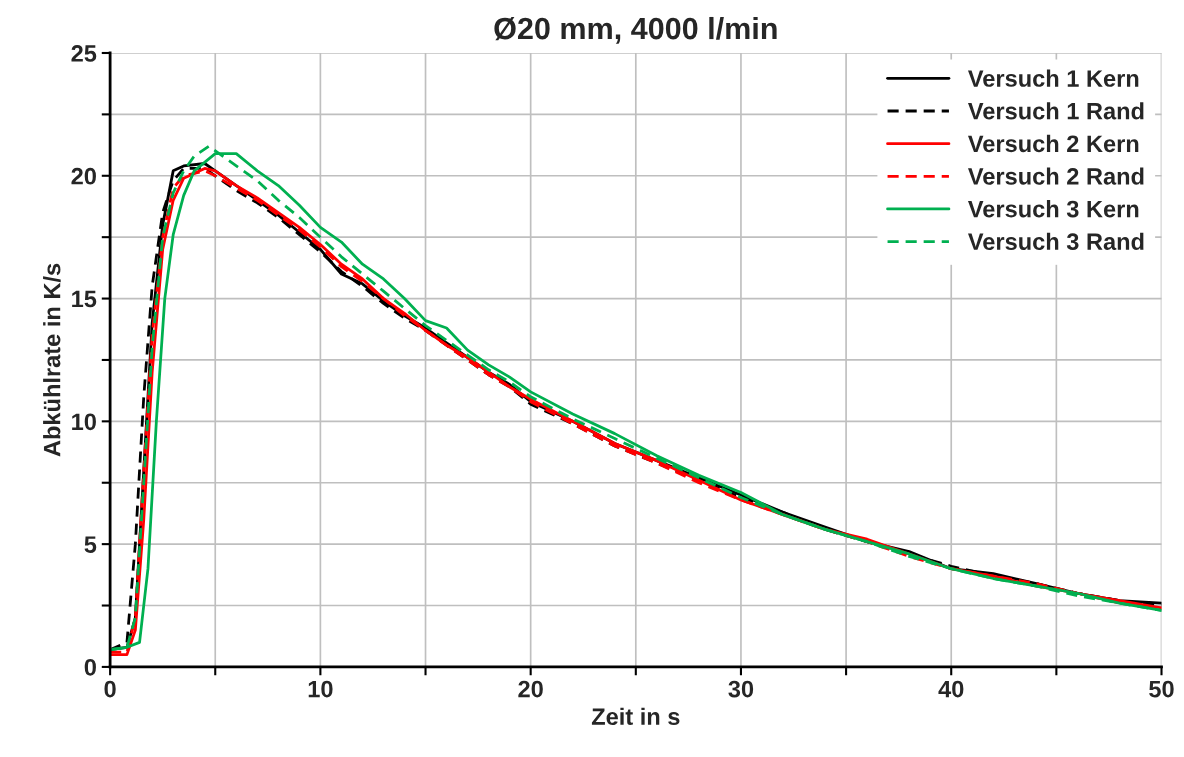 This screenshot has height=757, width=1184. What do you see at coordinates (90, 667) in the screenshot?
I see `y-tick-label: 0` at bounding box center [90, 667].